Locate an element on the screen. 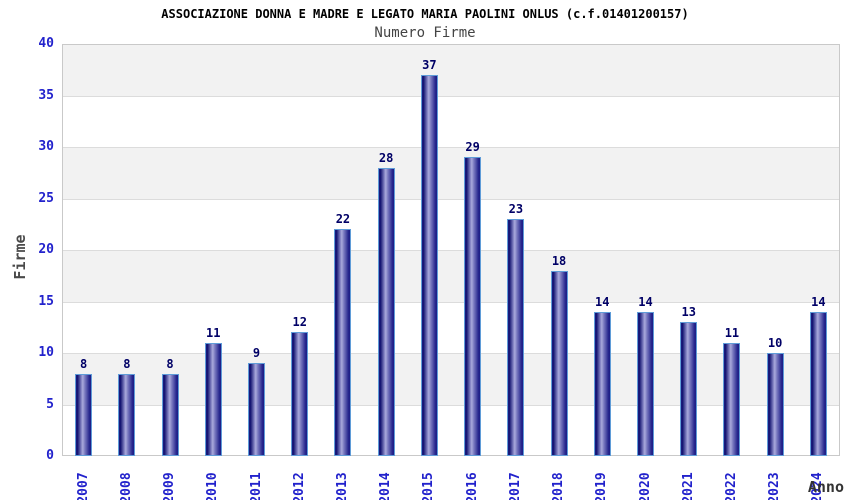  bar-value-label: 13 is located at coordinates (688, 312).